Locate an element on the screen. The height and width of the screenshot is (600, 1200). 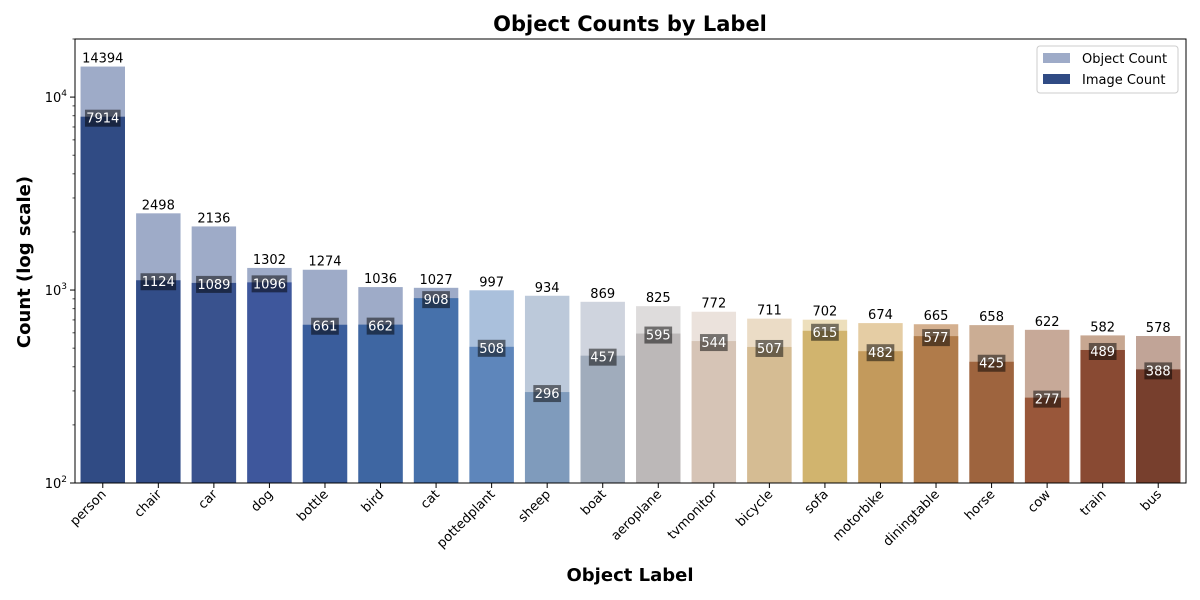
image-count-label-box-car is located at coordinates (214, 284).